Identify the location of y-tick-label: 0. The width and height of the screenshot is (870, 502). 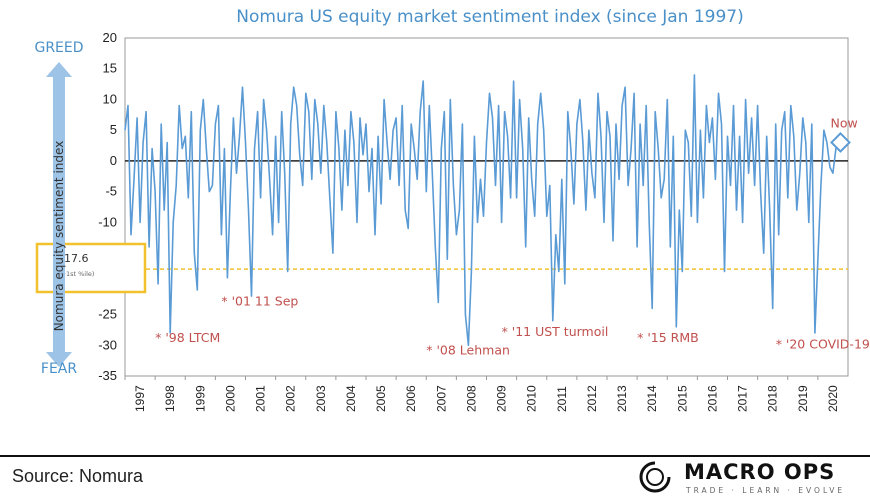
(113, 160).